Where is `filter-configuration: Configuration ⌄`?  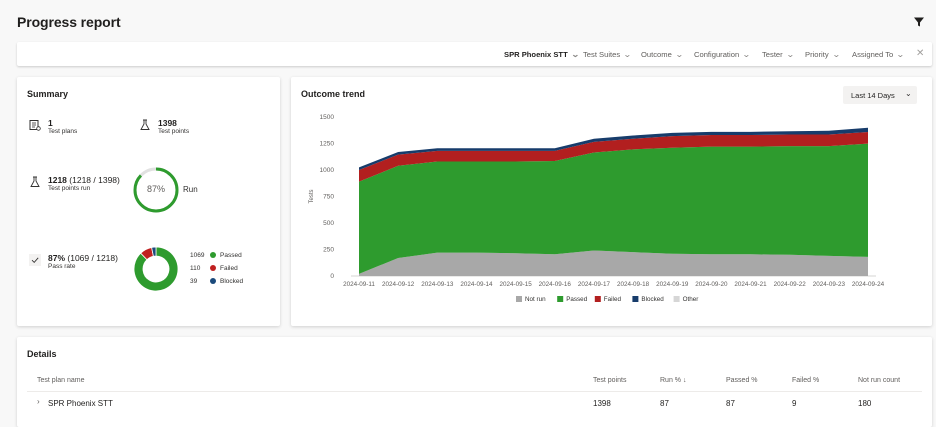
filter-configuration: Configuration ⌄ is located at coordinates (722, 54).